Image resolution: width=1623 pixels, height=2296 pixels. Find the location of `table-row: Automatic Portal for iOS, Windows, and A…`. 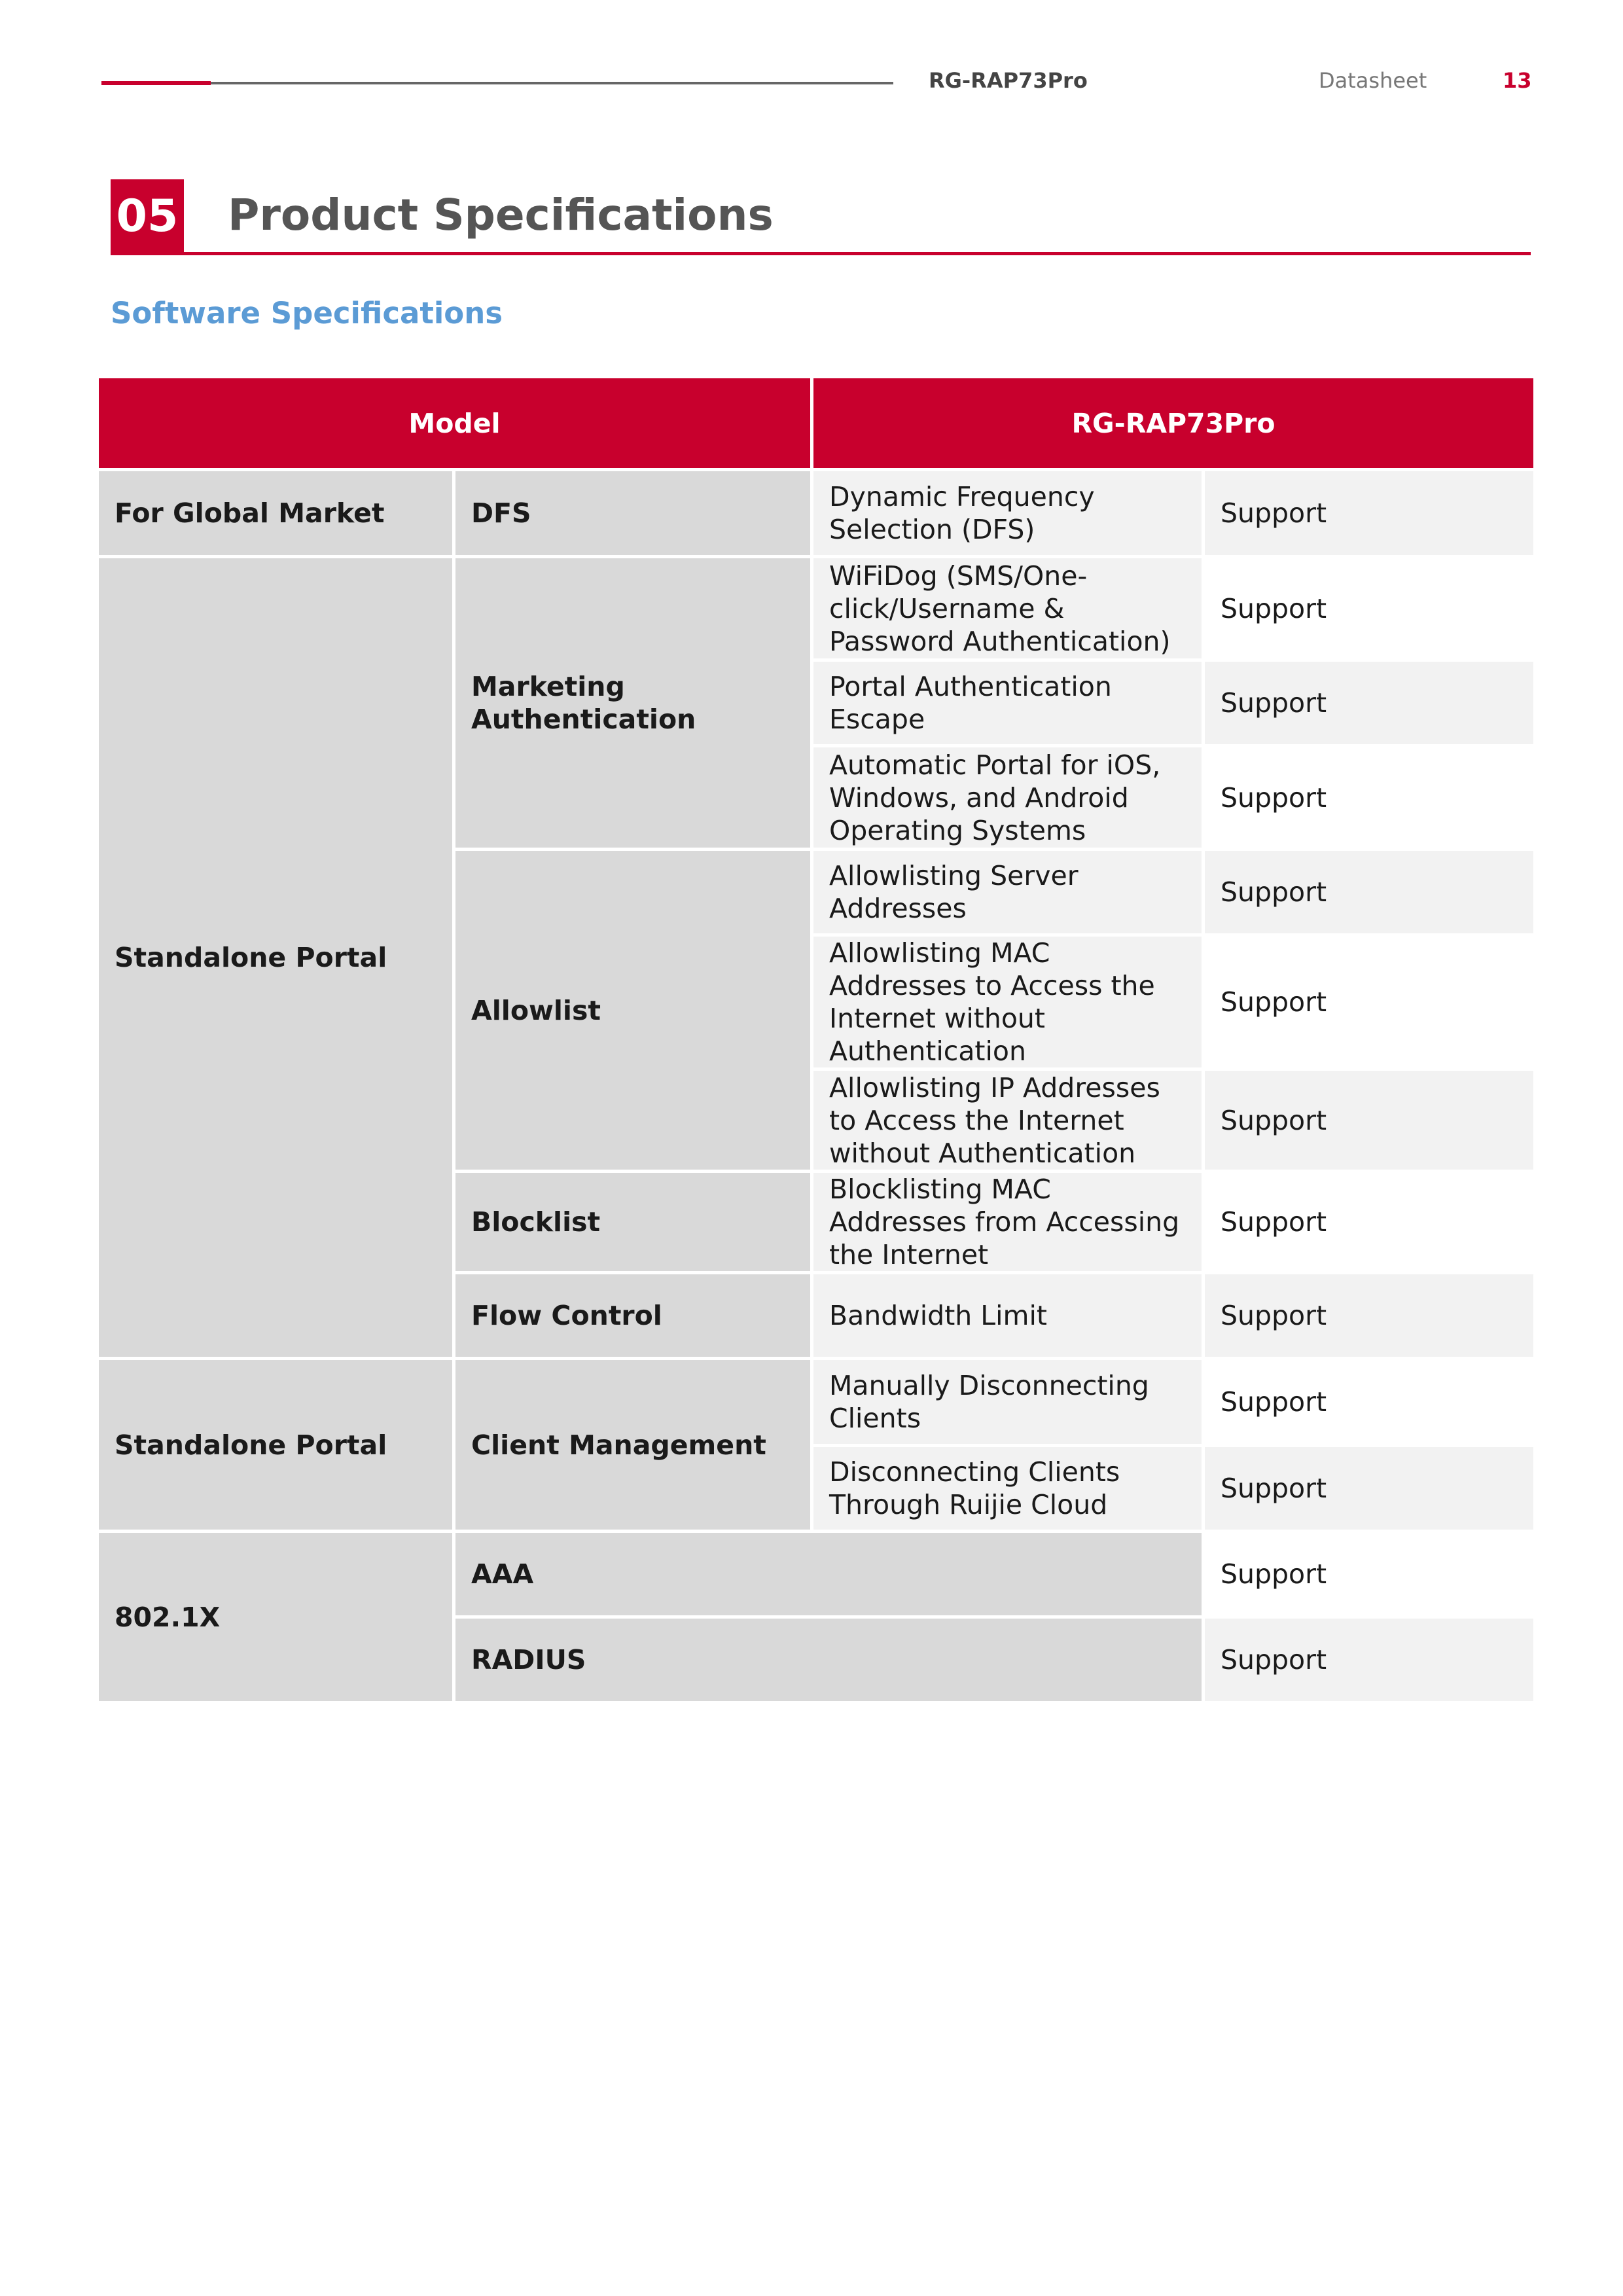

table-row: Automatic Portal for iOS, Windows, and A… is located at coordinates (816, 797).